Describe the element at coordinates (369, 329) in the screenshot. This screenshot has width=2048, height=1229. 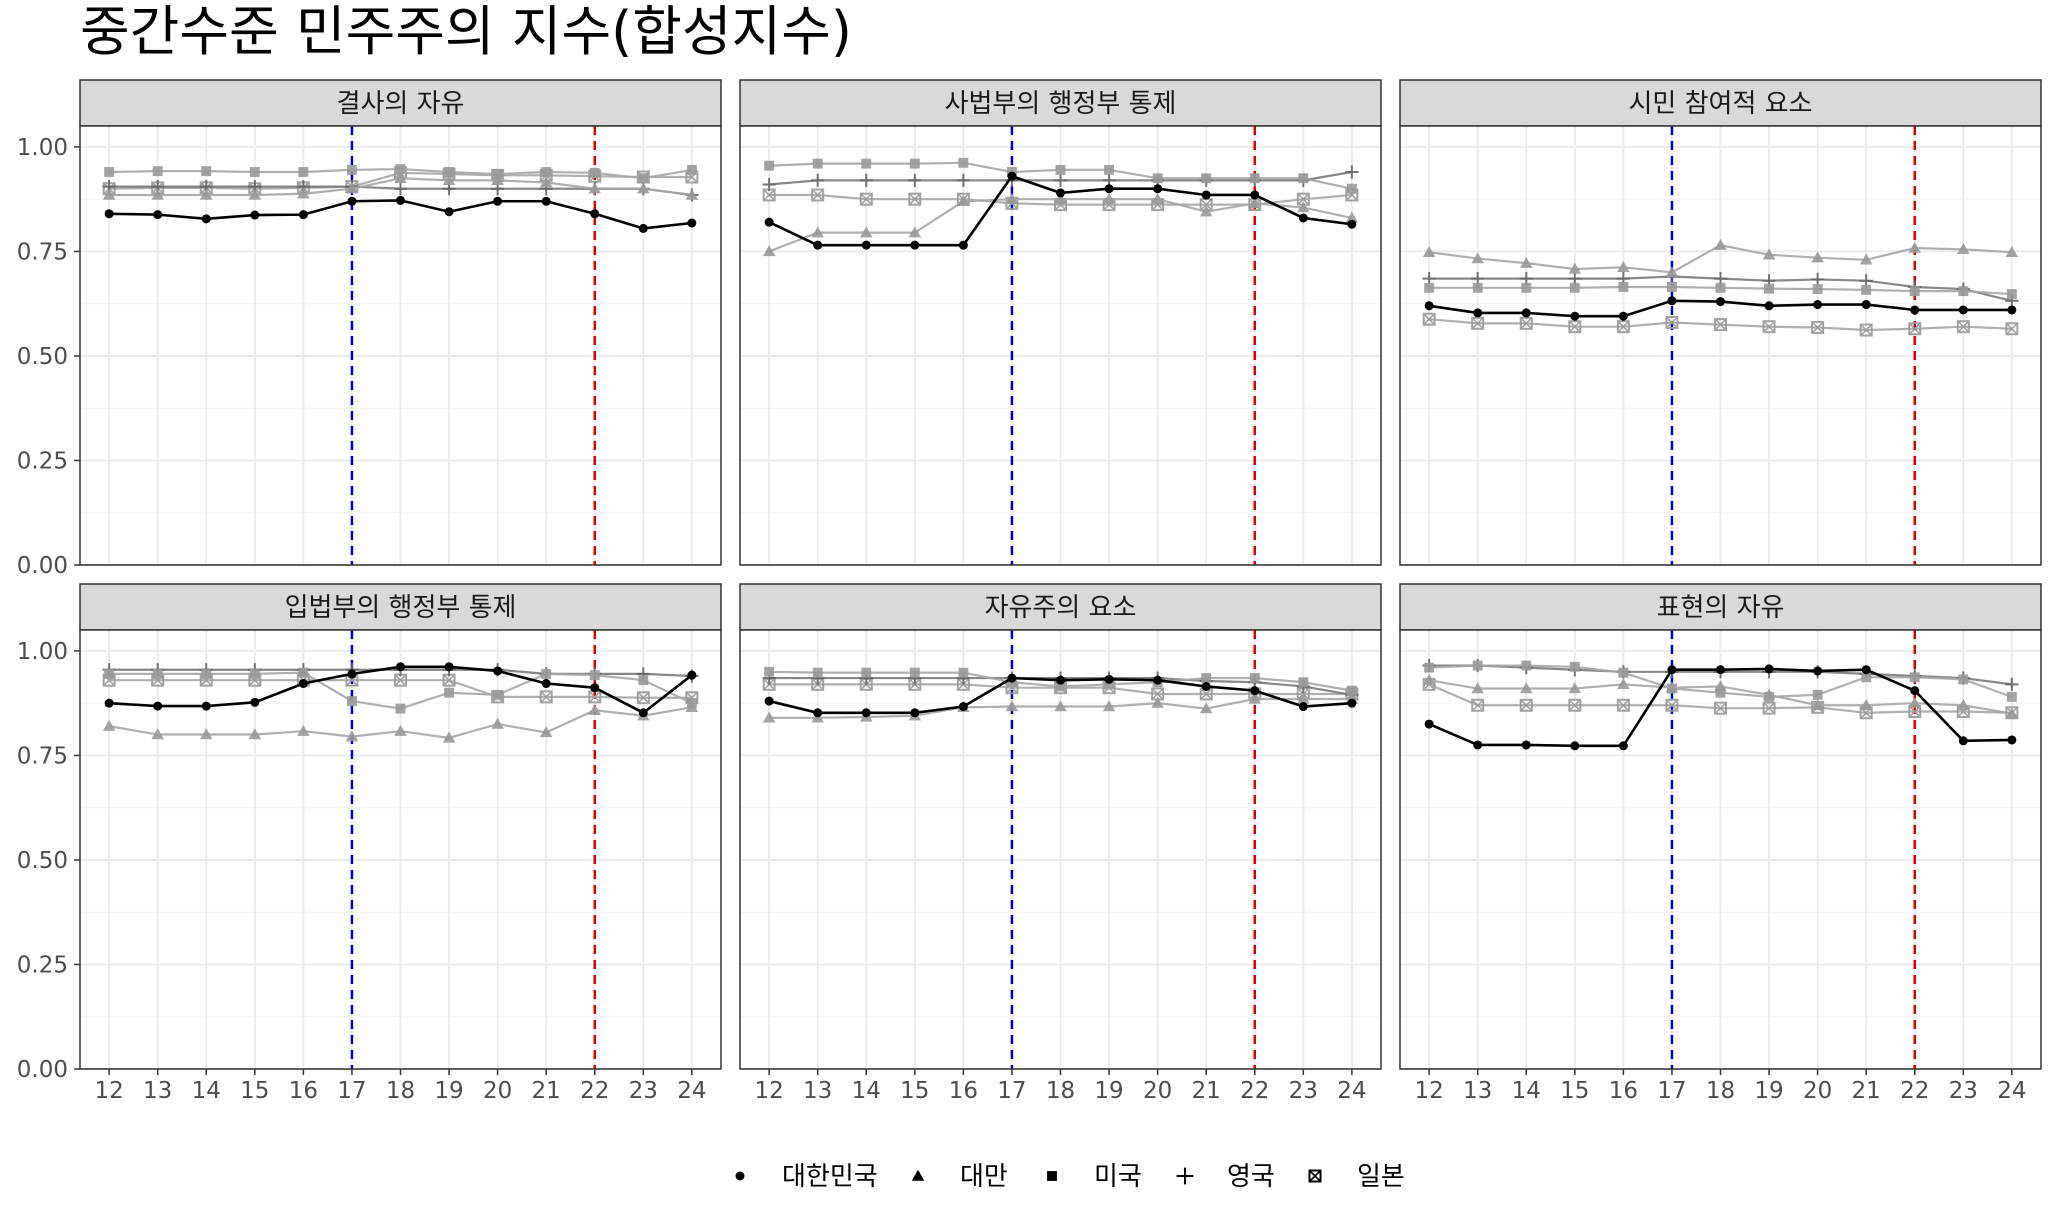
I see `panel-1: 결사의 자유 0.00 0.25 0.50 0.75 1.00` at that location.